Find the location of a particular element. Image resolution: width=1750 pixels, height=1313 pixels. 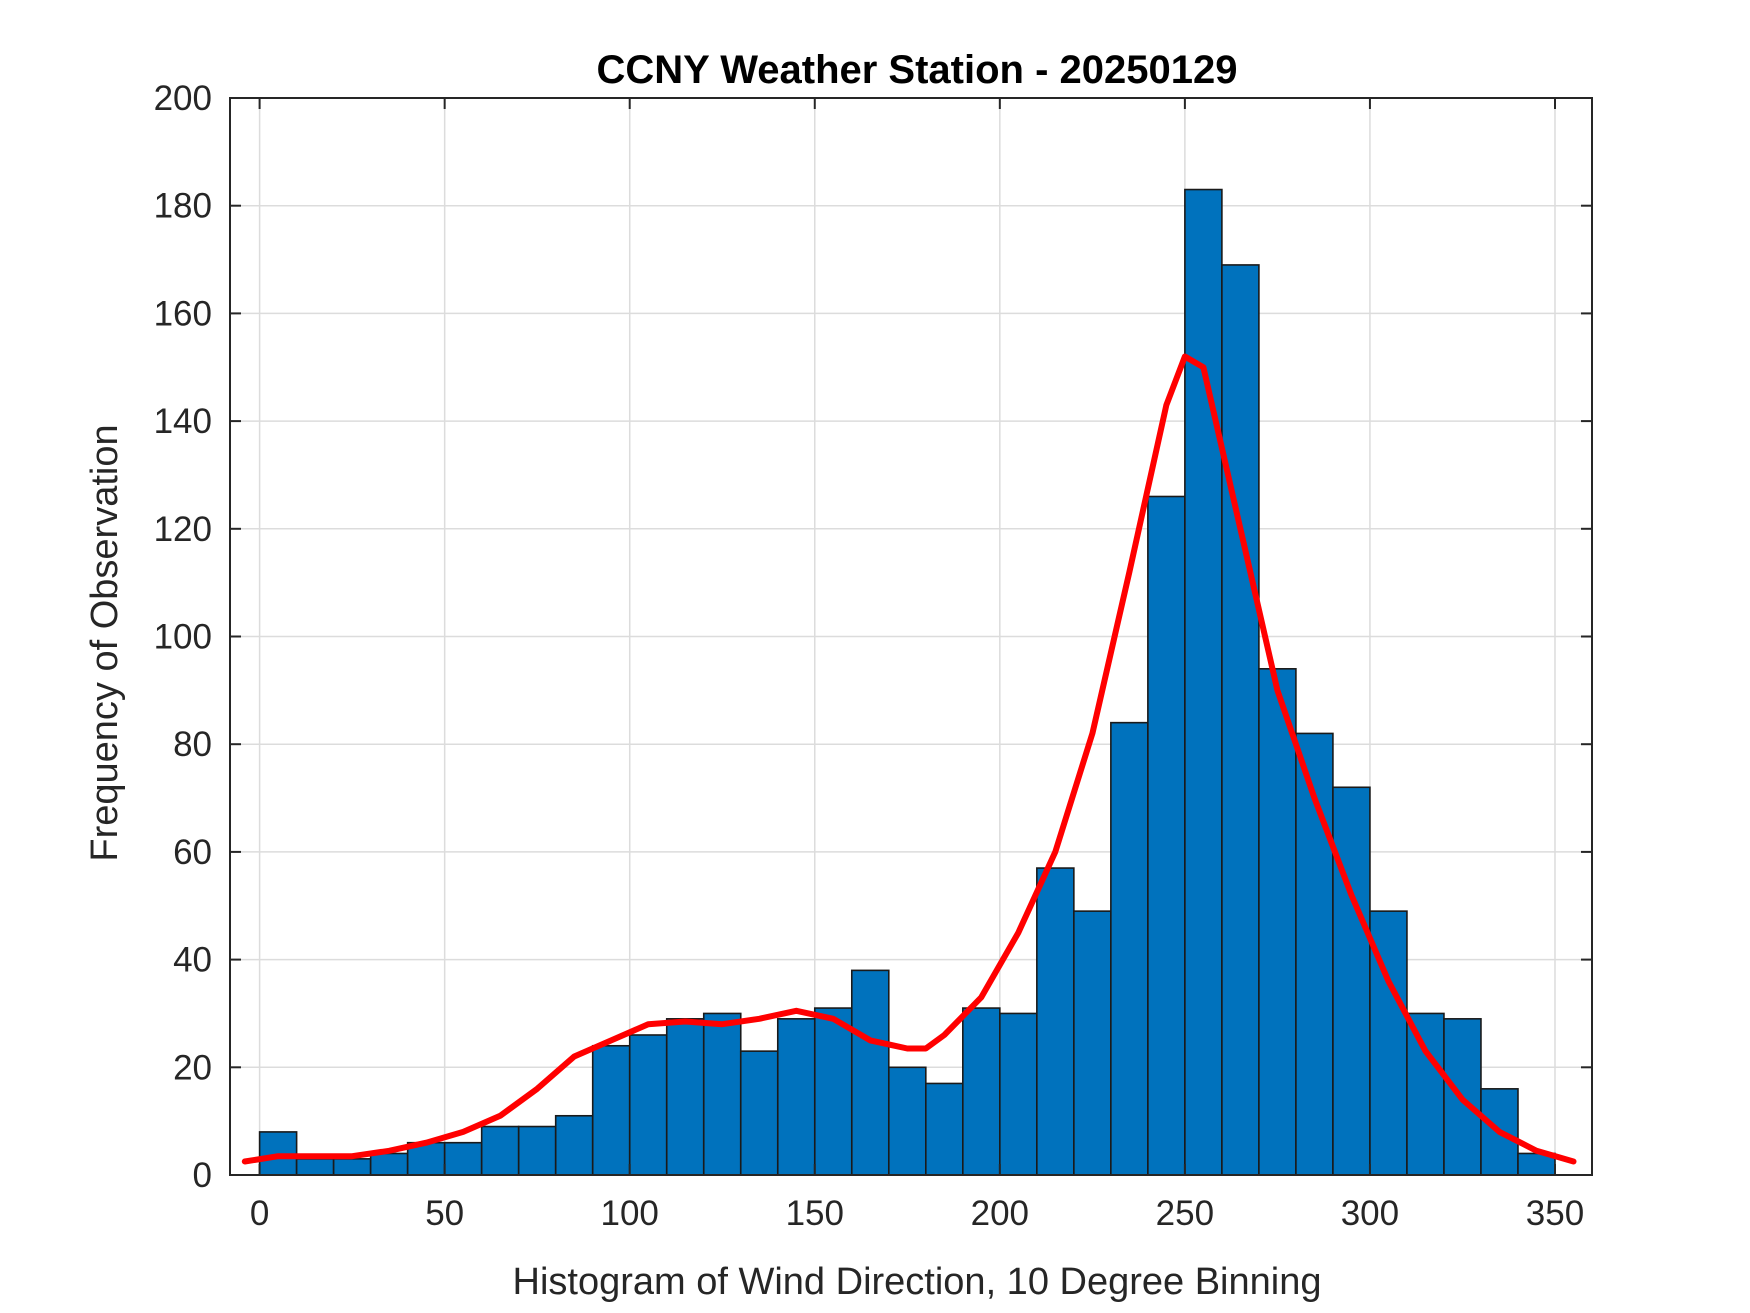

y-tick-label: 140 is located at coordinates (183, 421).